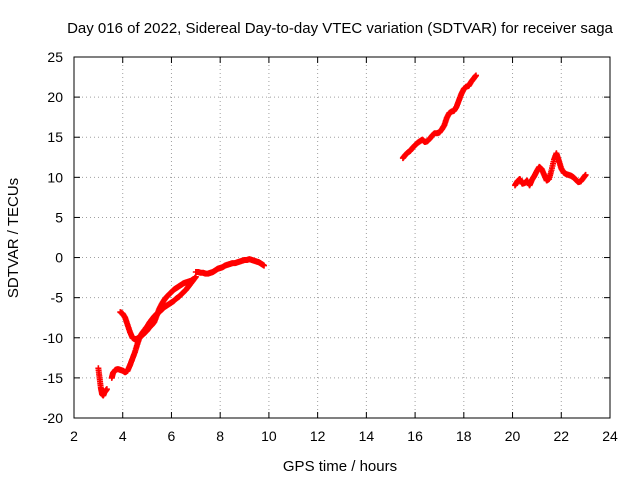  What do you see at coordinates (513, 436) in the screenshot?
I see `x-tick-label: 20` at bounding box center [513, 436].